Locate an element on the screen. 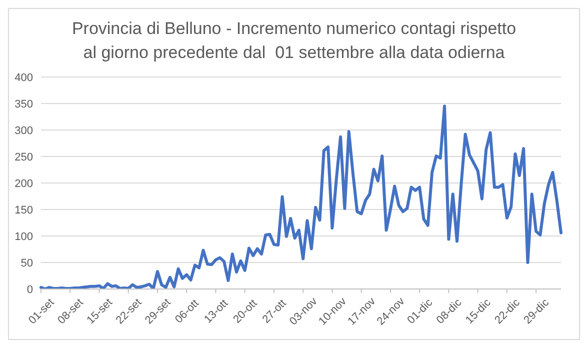 The height and width of the screenshot is (348, 588). chart-title: Provincia di Belluno - Incremento numerico contagi rispetto al giorno precedente dal 01 settembre alla data odierna is located at coordinates (294, 41).